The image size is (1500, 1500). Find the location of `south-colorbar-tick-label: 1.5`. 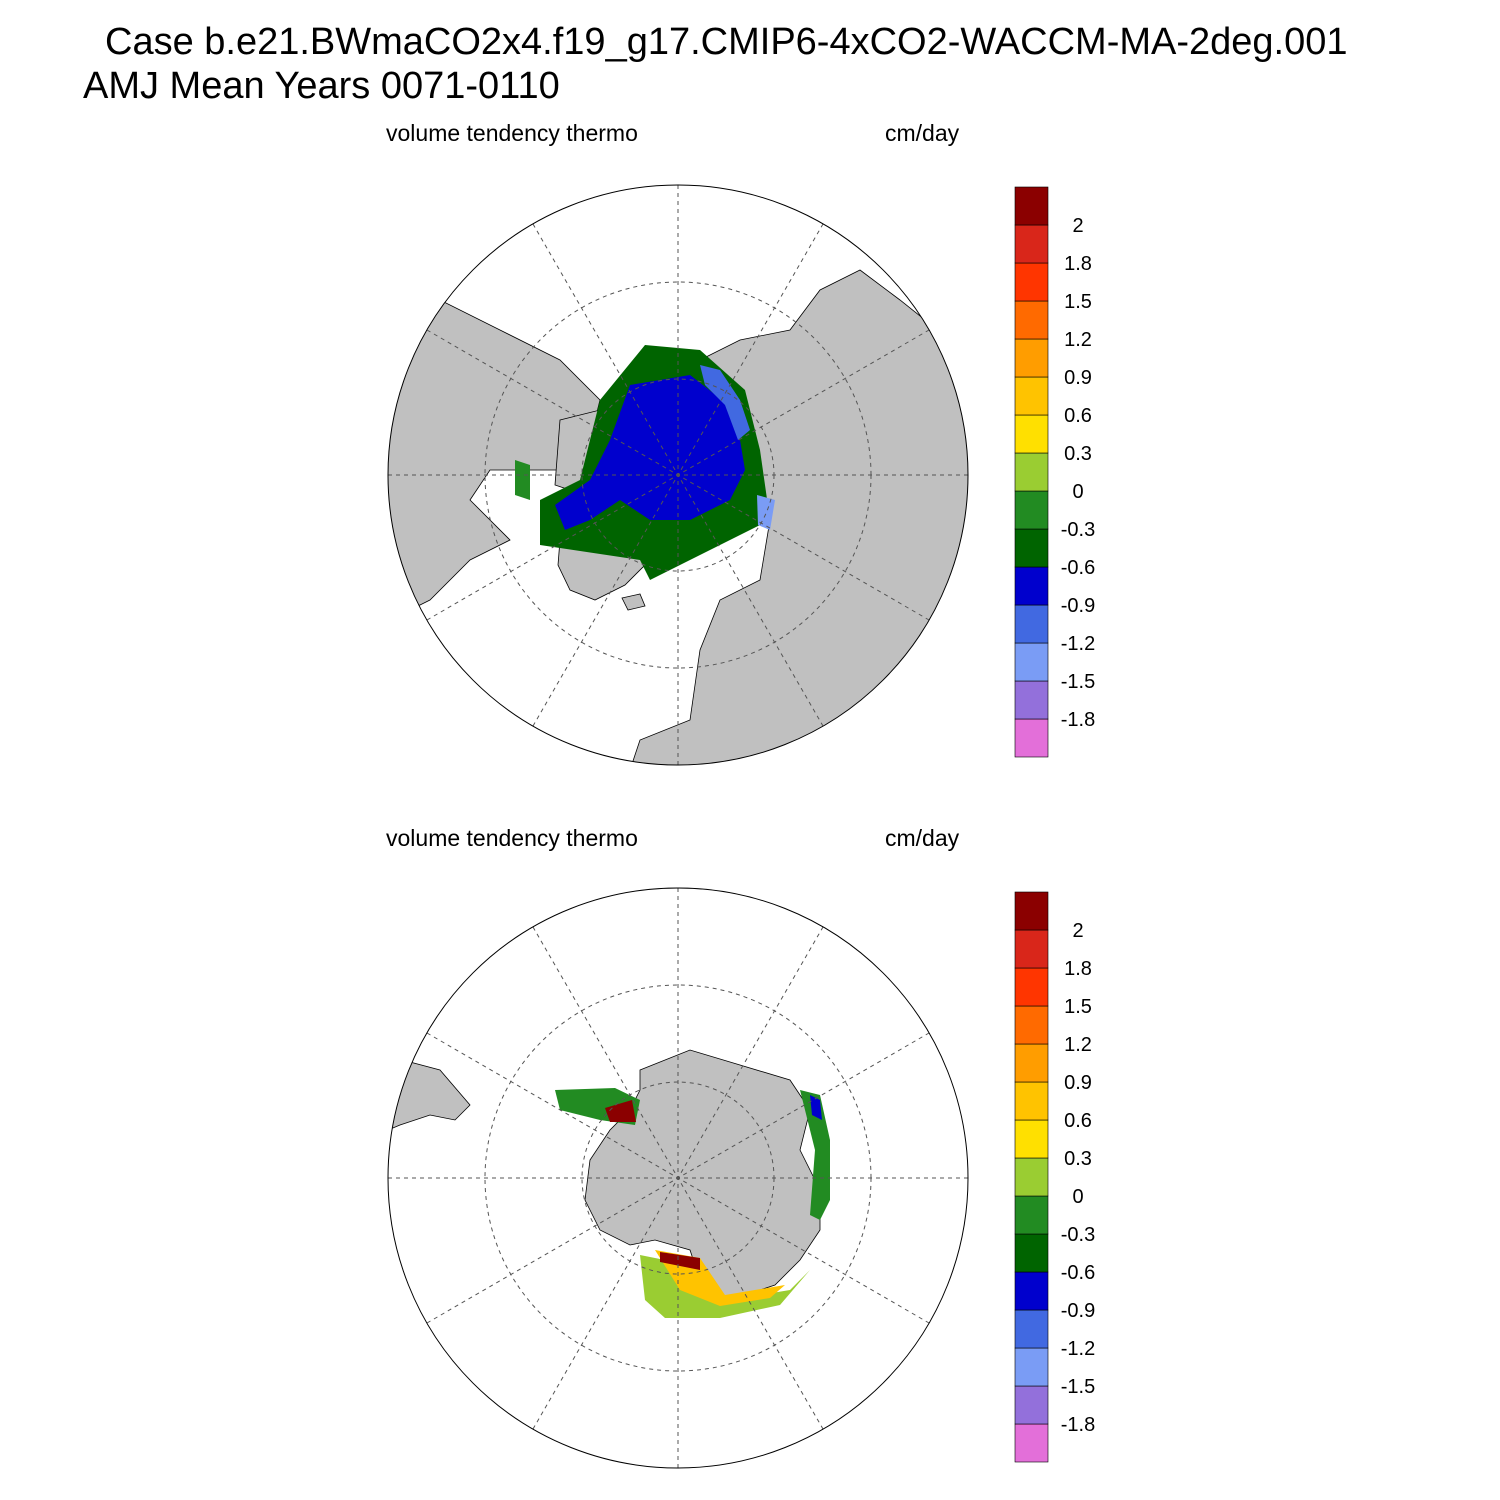

south-colorbar-tick-label: 1.5 is located at coordinates (1078, 1007).